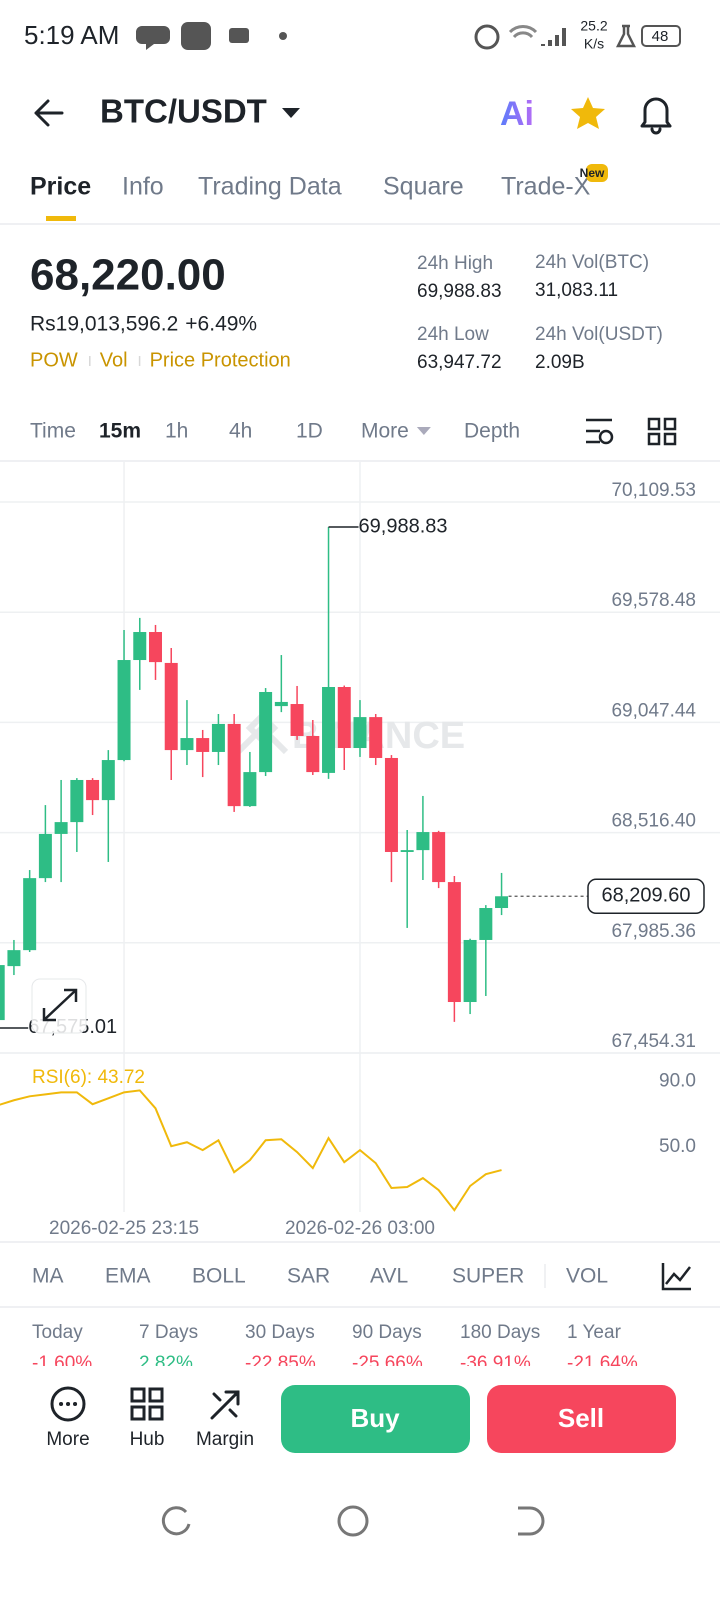 The image size is (720, 1600). What do you see at coordinates (423, 431) in the screenshot?
I see `more-caret` at bounding box center [423, 431].